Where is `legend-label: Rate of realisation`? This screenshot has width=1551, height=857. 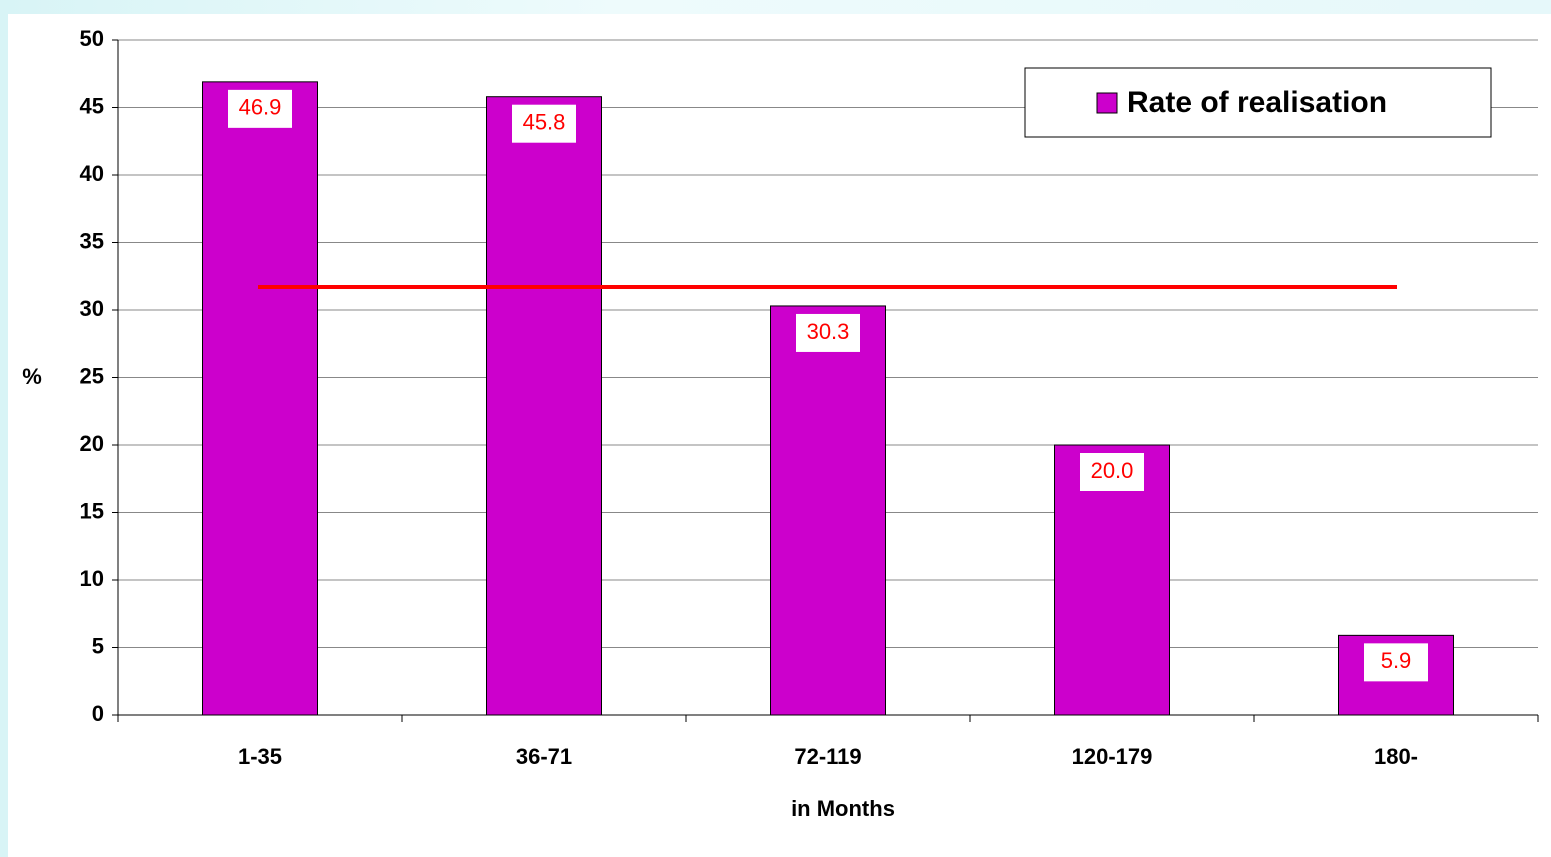 legend-label: Rate of realisation is located at coordinates (1257, 102).